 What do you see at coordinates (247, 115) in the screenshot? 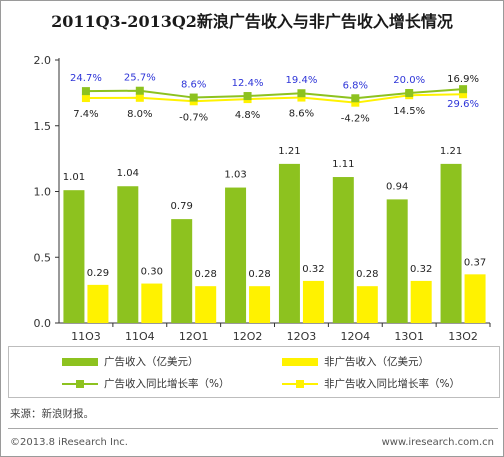
I see `data-label-non-ad-growth: 4.8%` at bounding box center [247, 115].